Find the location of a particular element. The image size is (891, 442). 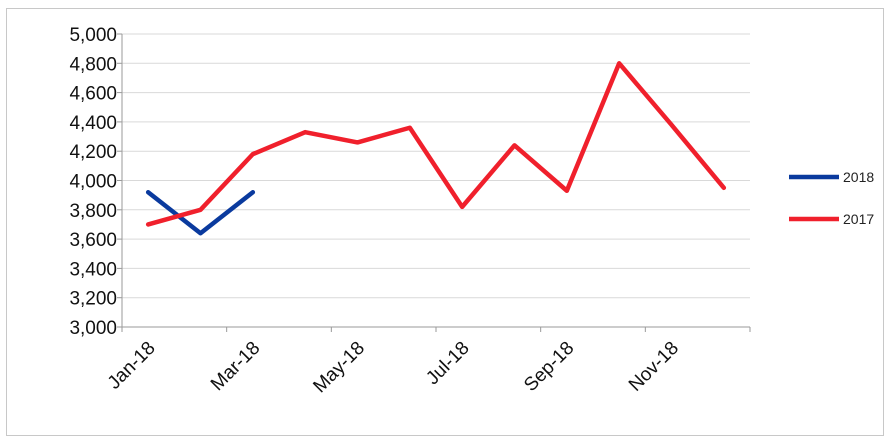

y-tick-label: 4,600 is located at coordinates (93, 94).